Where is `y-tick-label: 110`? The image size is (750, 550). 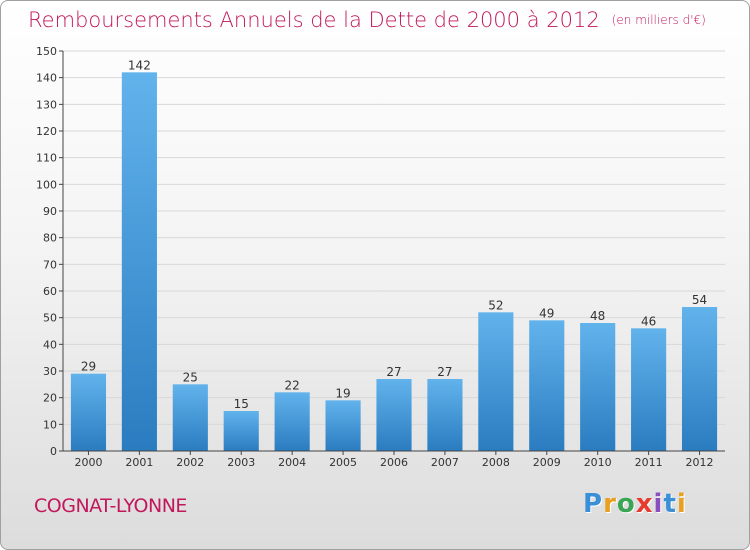 y-tick-label: 110 is located at coordinates (46, 158).